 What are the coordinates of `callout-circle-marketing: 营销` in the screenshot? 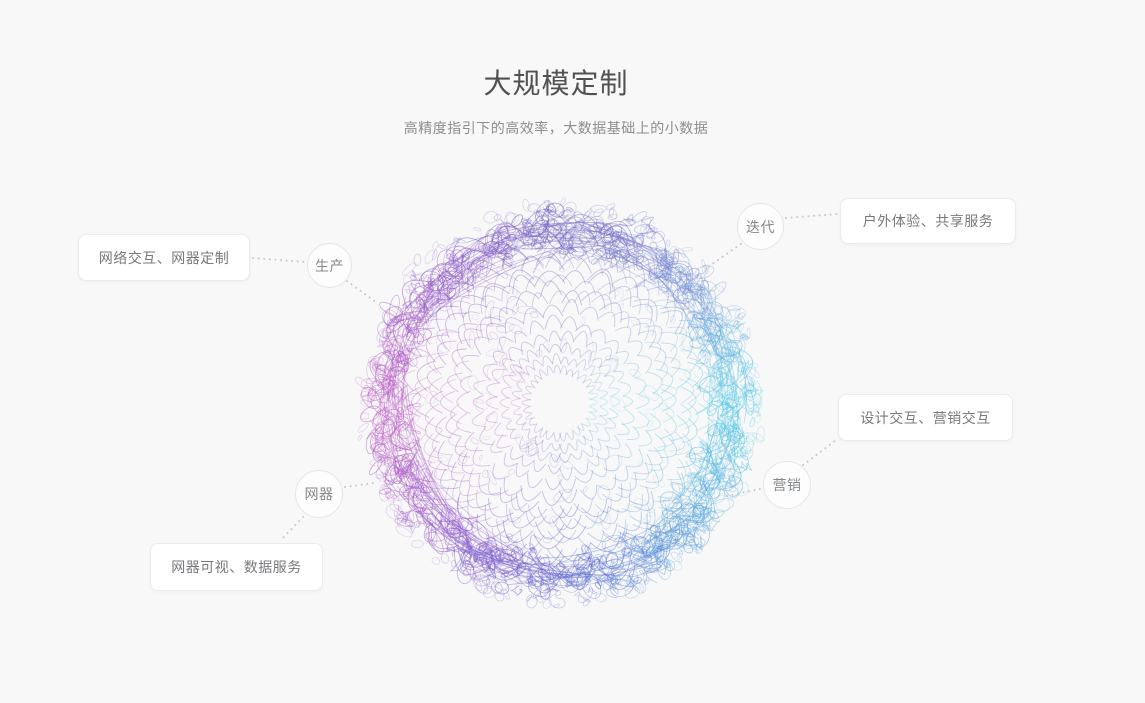 It's located at (787, 485).